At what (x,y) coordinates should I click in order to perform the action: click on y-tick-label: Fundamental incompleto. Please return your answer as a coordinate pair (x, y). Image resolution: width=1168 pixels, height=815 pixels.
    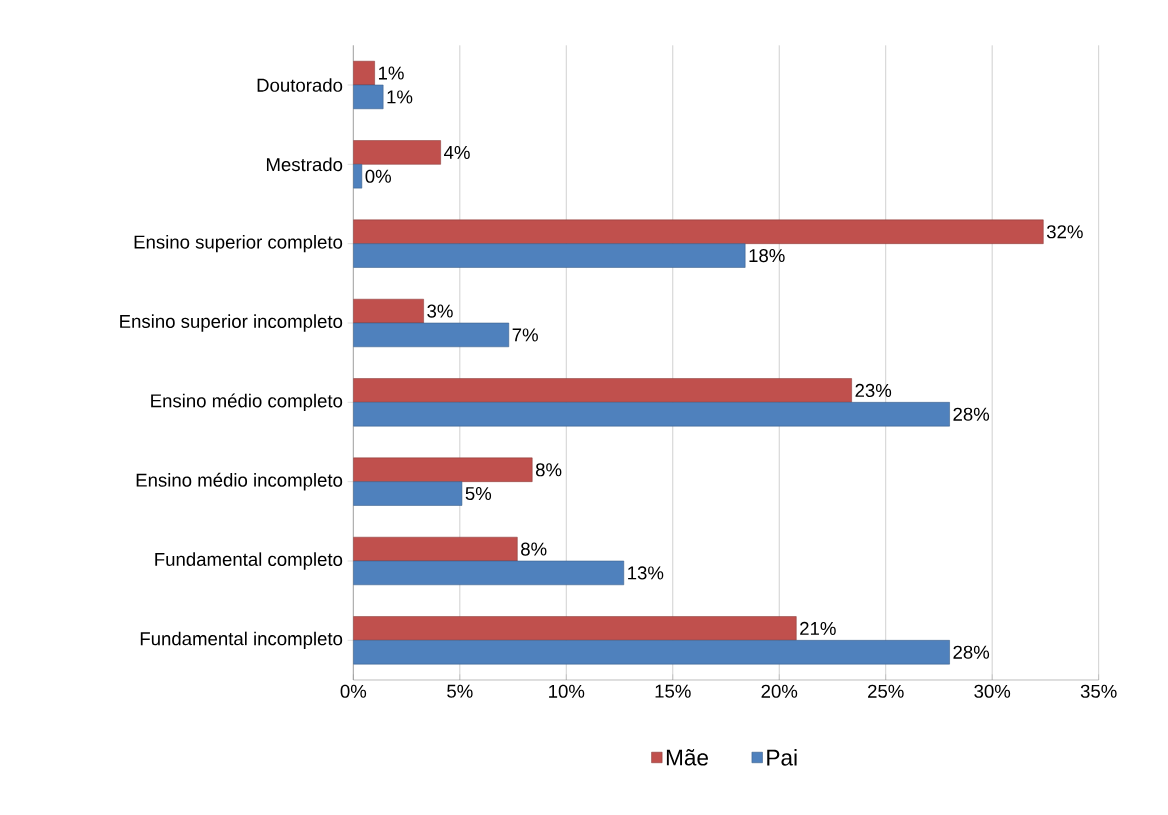
    Looking at the image, I should click on (241, 640).